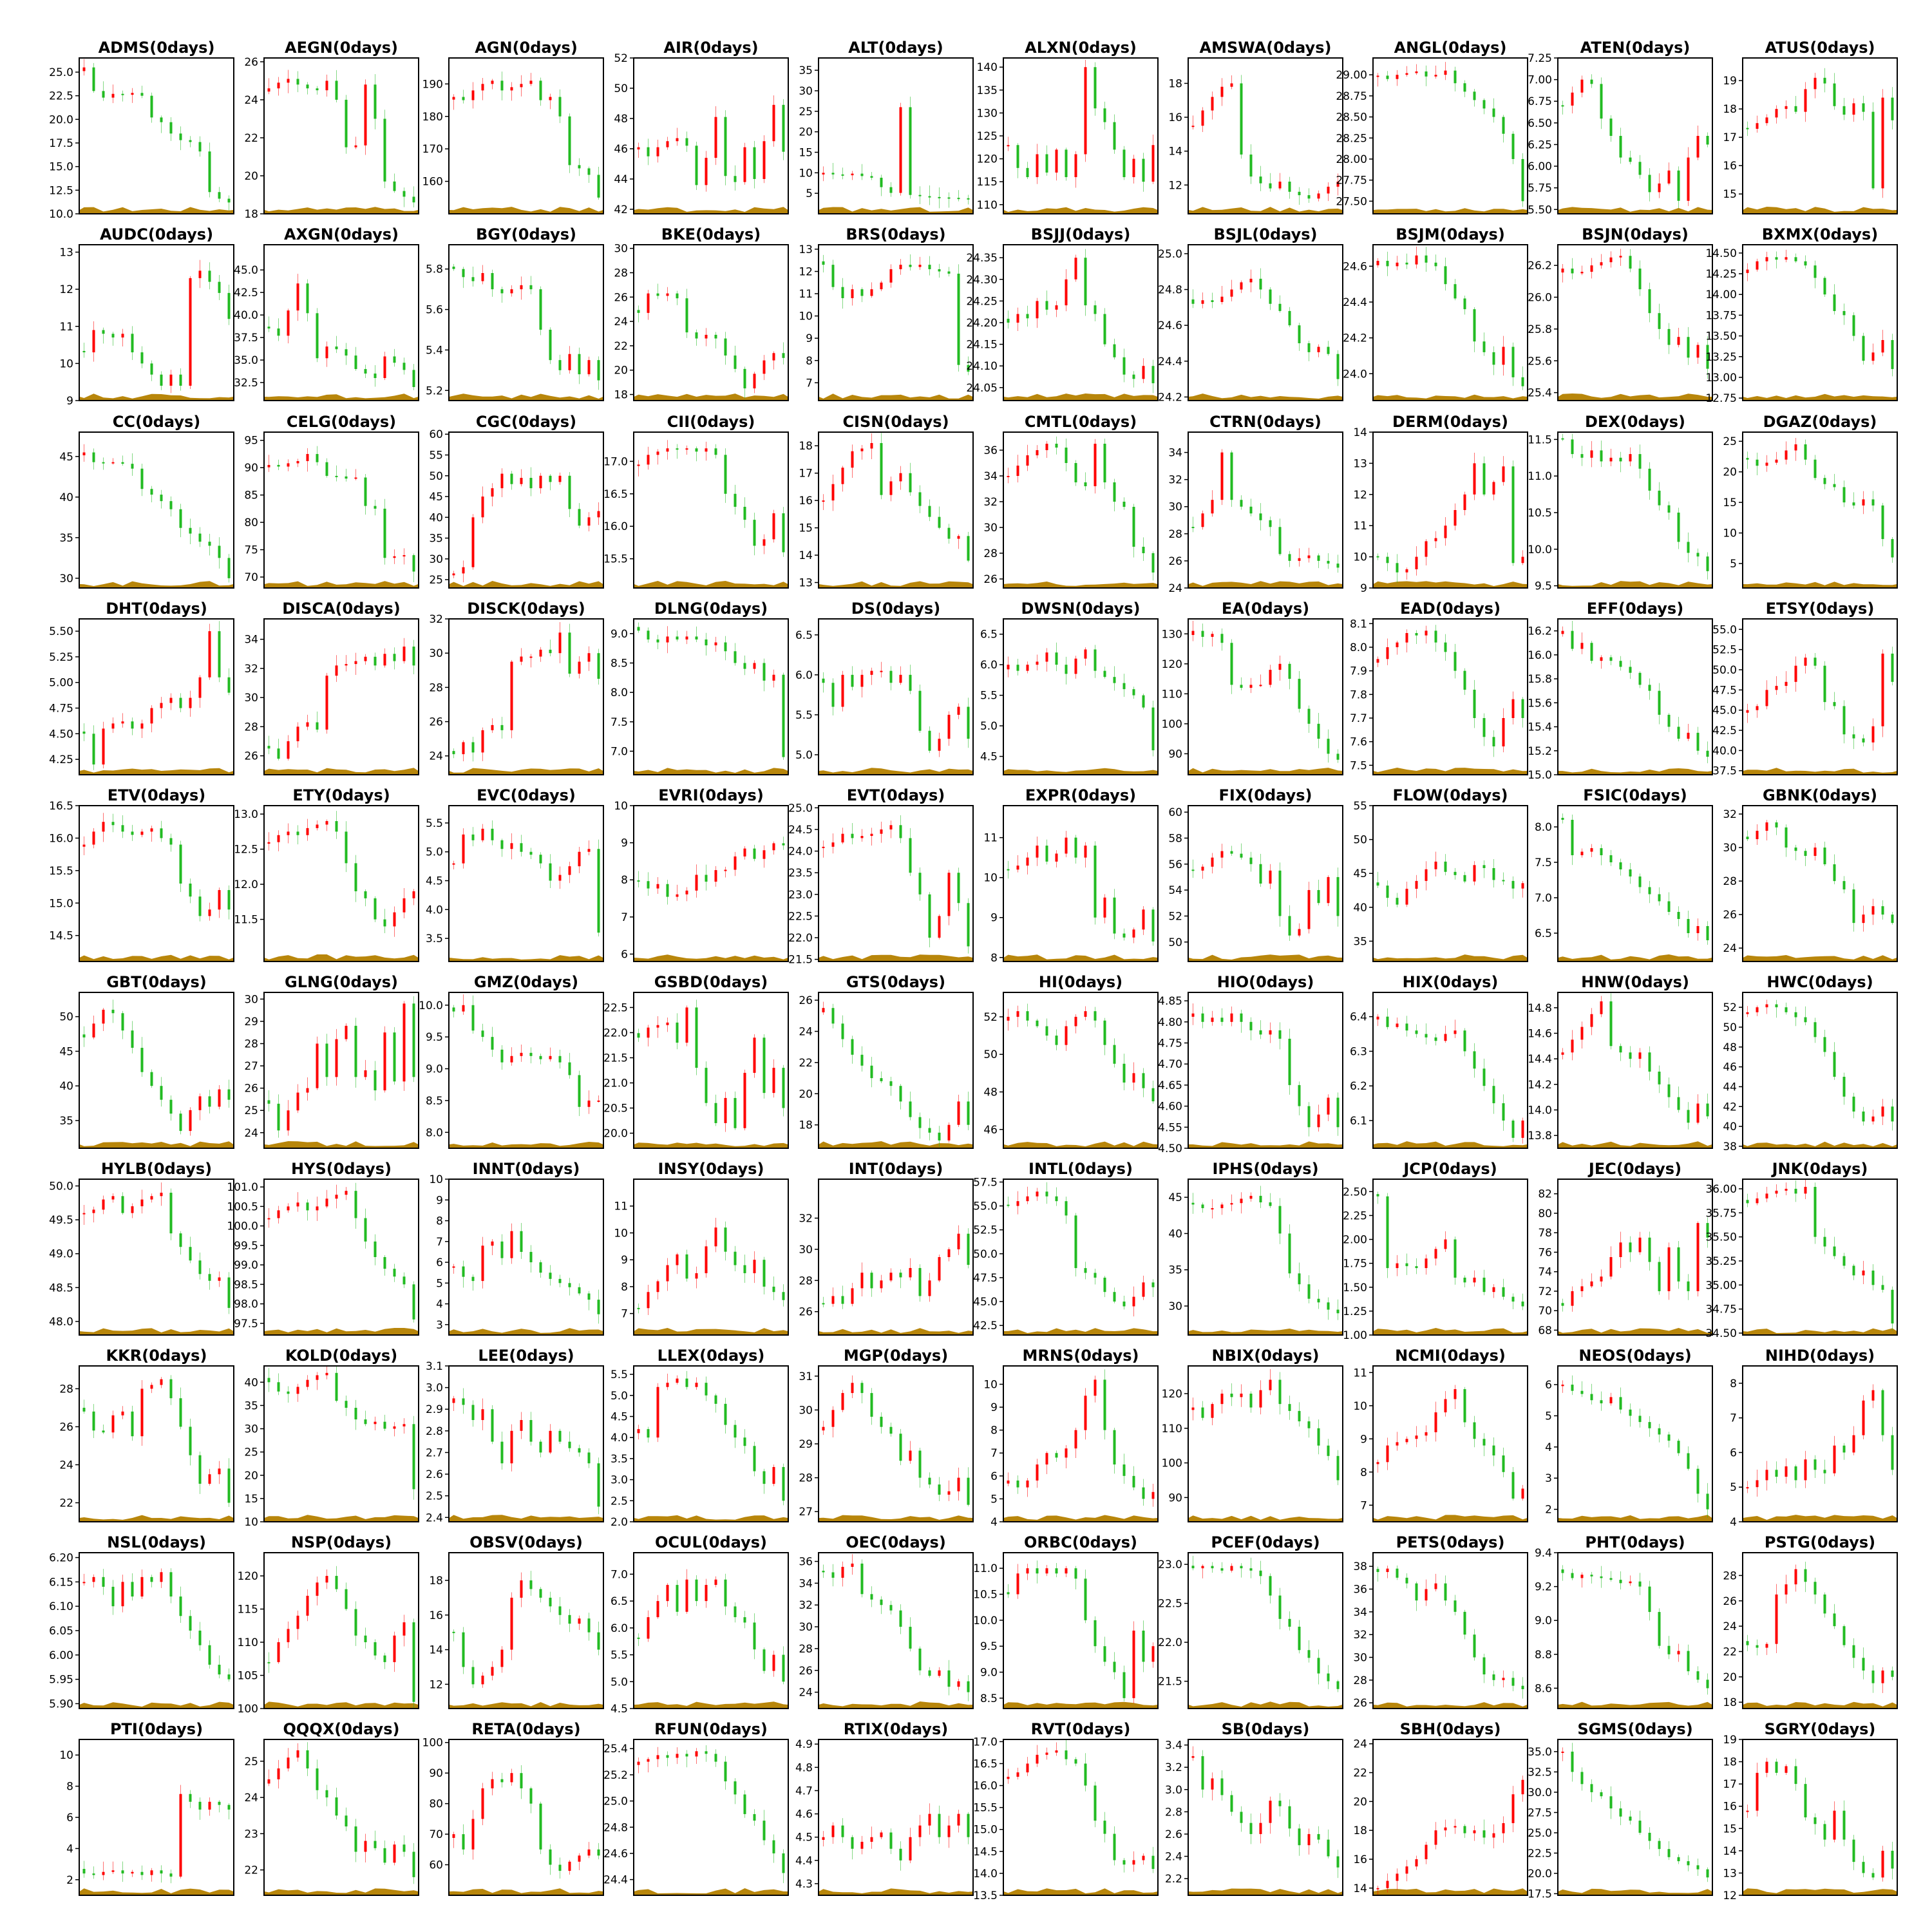  What do you see at coordinates (251, 550) in the screenshot?
I see `y-tick-label: 75` at bounding box center [251, 550].